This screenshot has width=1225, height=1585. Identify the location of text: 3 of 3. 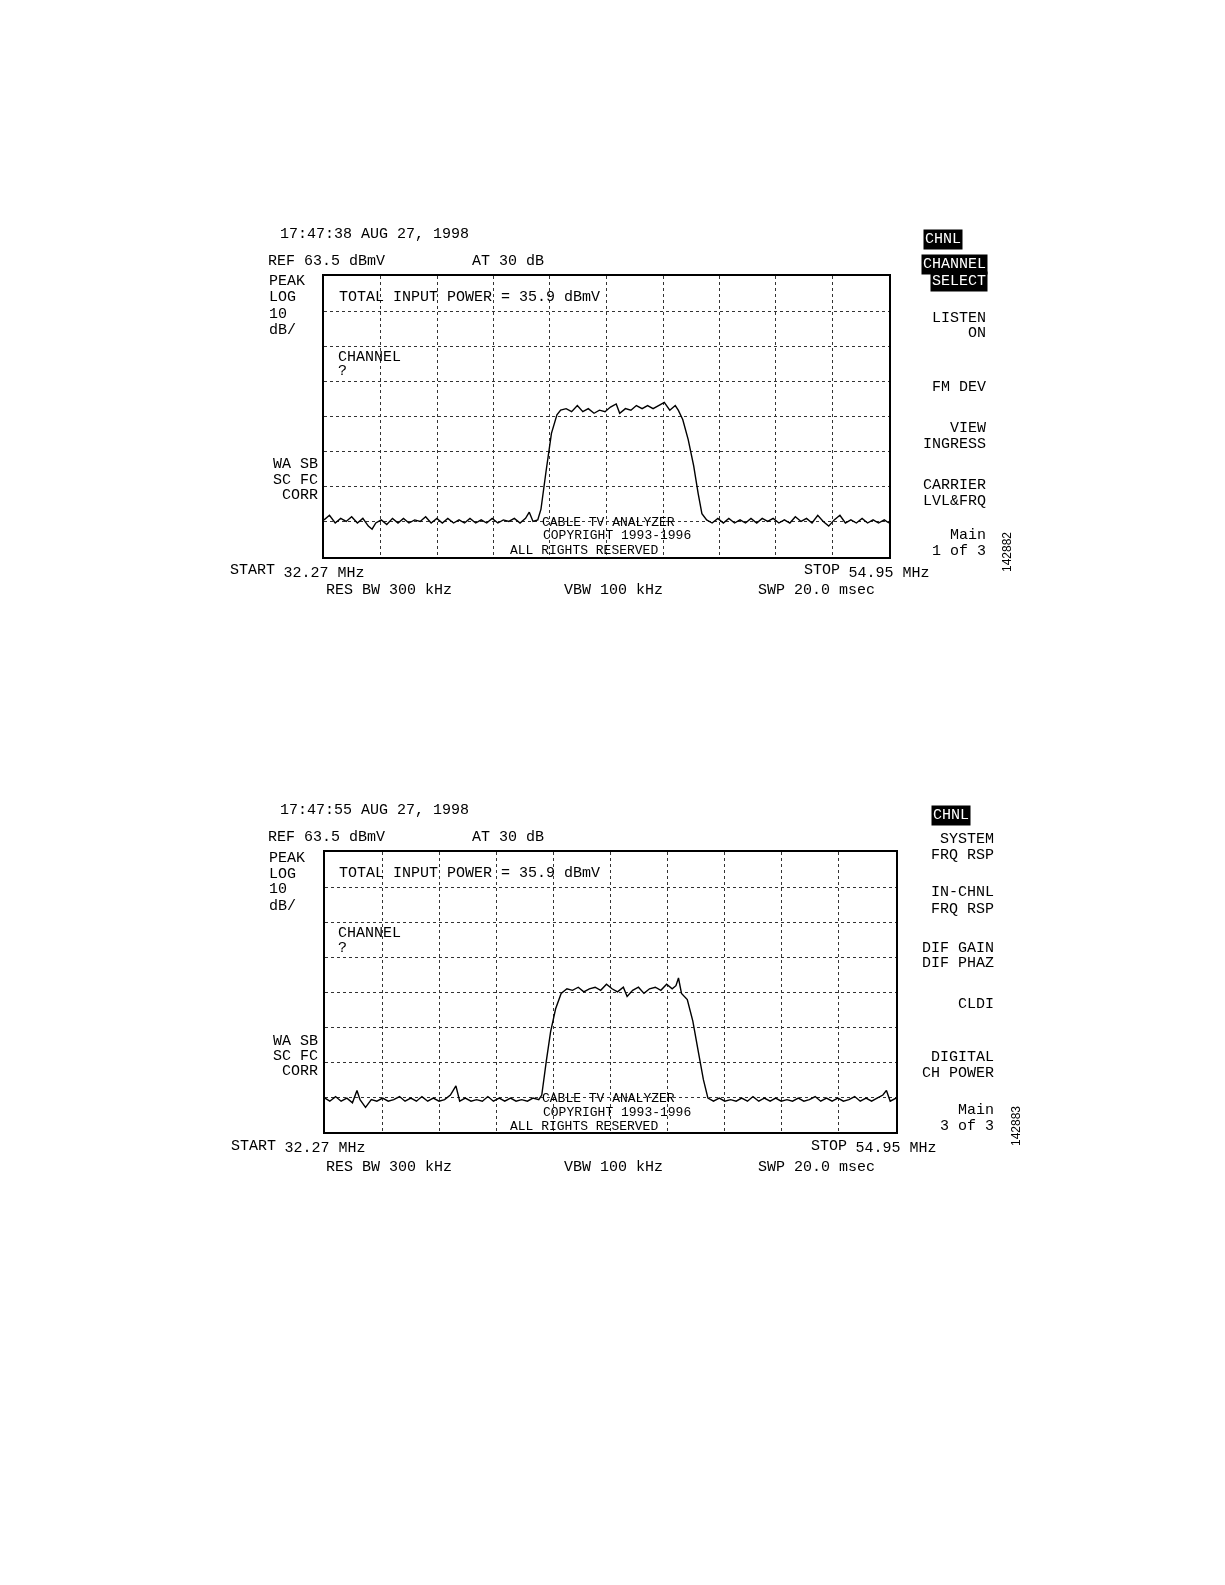
(967, 1126).